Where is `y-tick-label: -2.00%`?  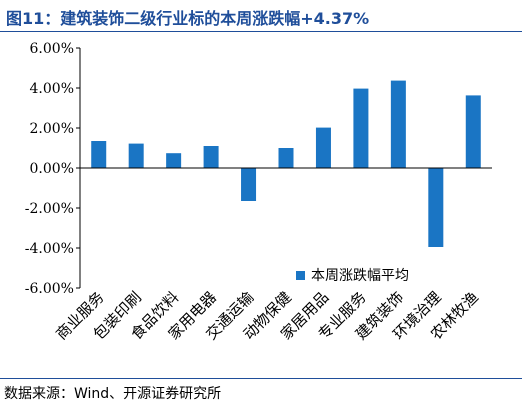 y-tick-label: -2.00% is located at coordinates (49, 209).